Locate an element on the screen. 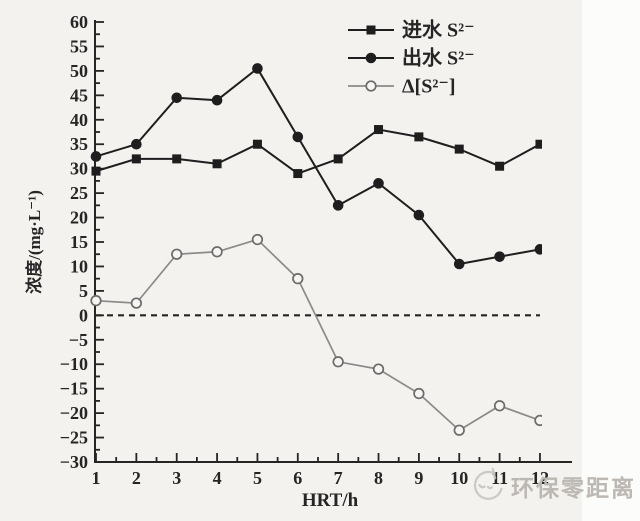 The height and width of the screenshot is (521, 640). page-background-strip is located at coordinates (611, 260).